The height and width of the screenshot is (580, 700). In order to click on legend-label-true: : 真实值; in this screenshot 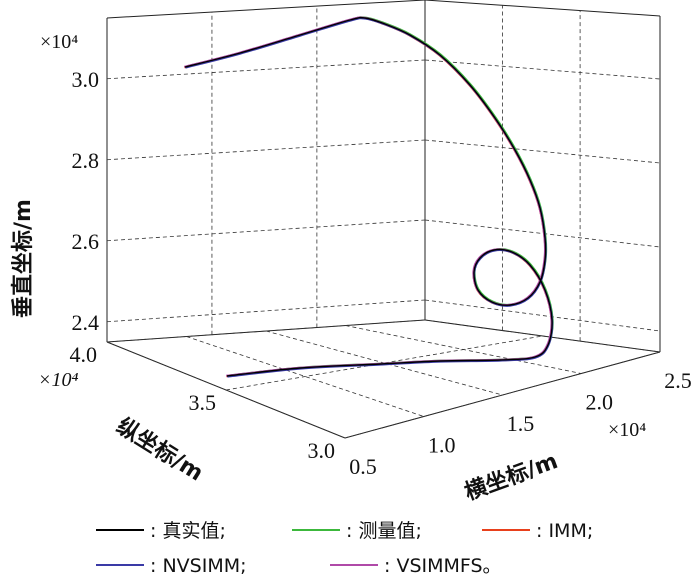, I will do `click(188, 531)`.